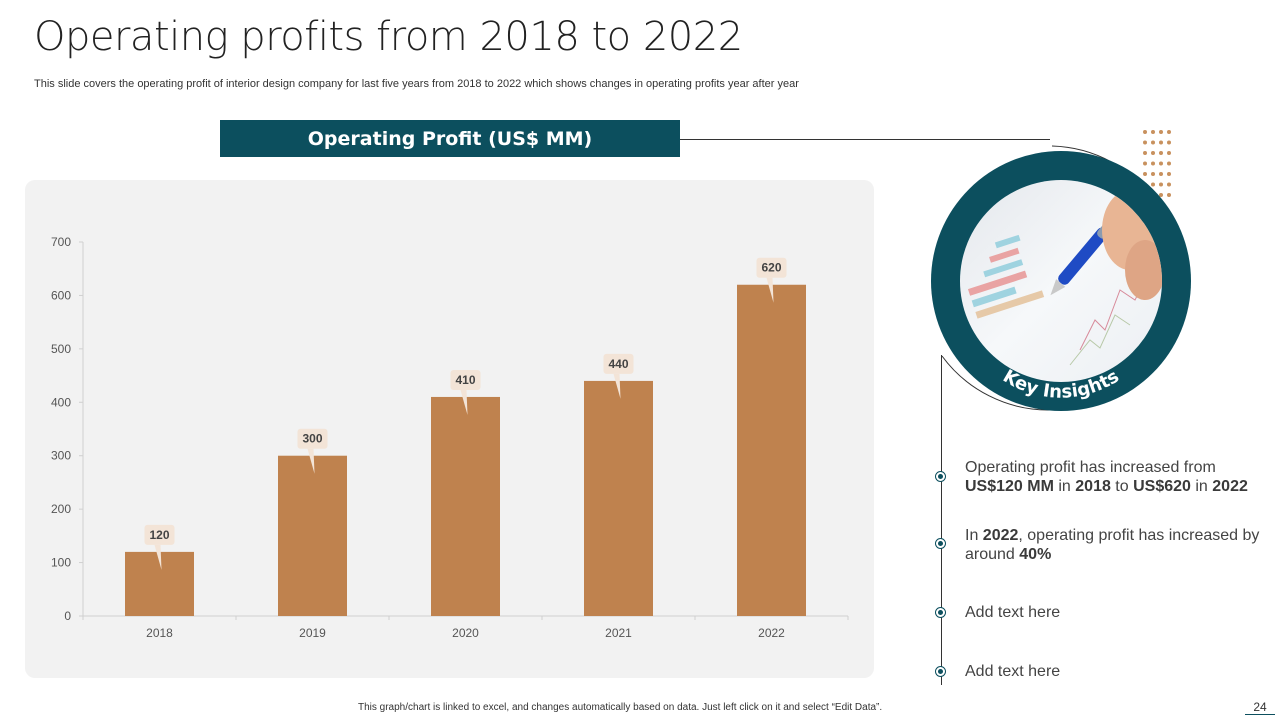 The height and width of the screenshot is (720, 1280). What do you see at coordinates (61, 295) in the screenshot?
I see `y-tick-label: 600` at bounding box center [61, 295].